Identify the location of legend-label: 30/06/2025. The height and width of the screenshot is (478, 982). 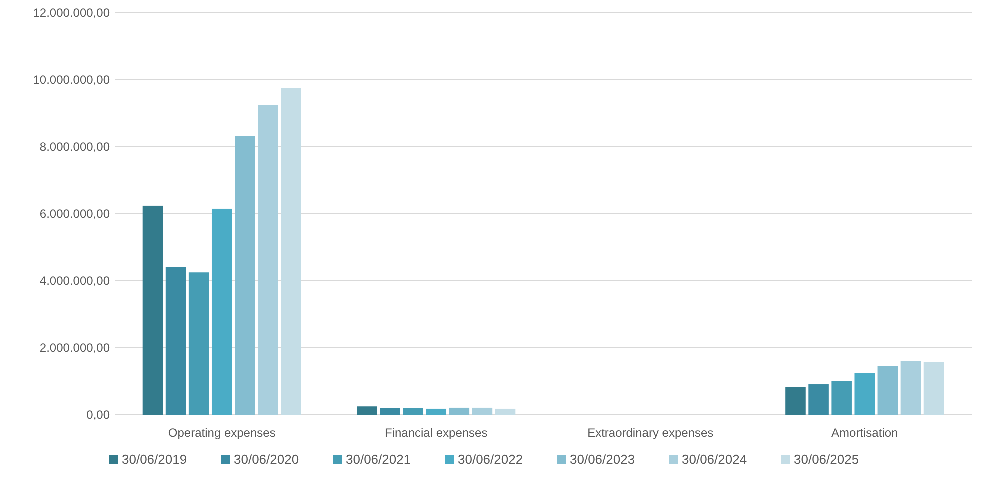
(827, 459).